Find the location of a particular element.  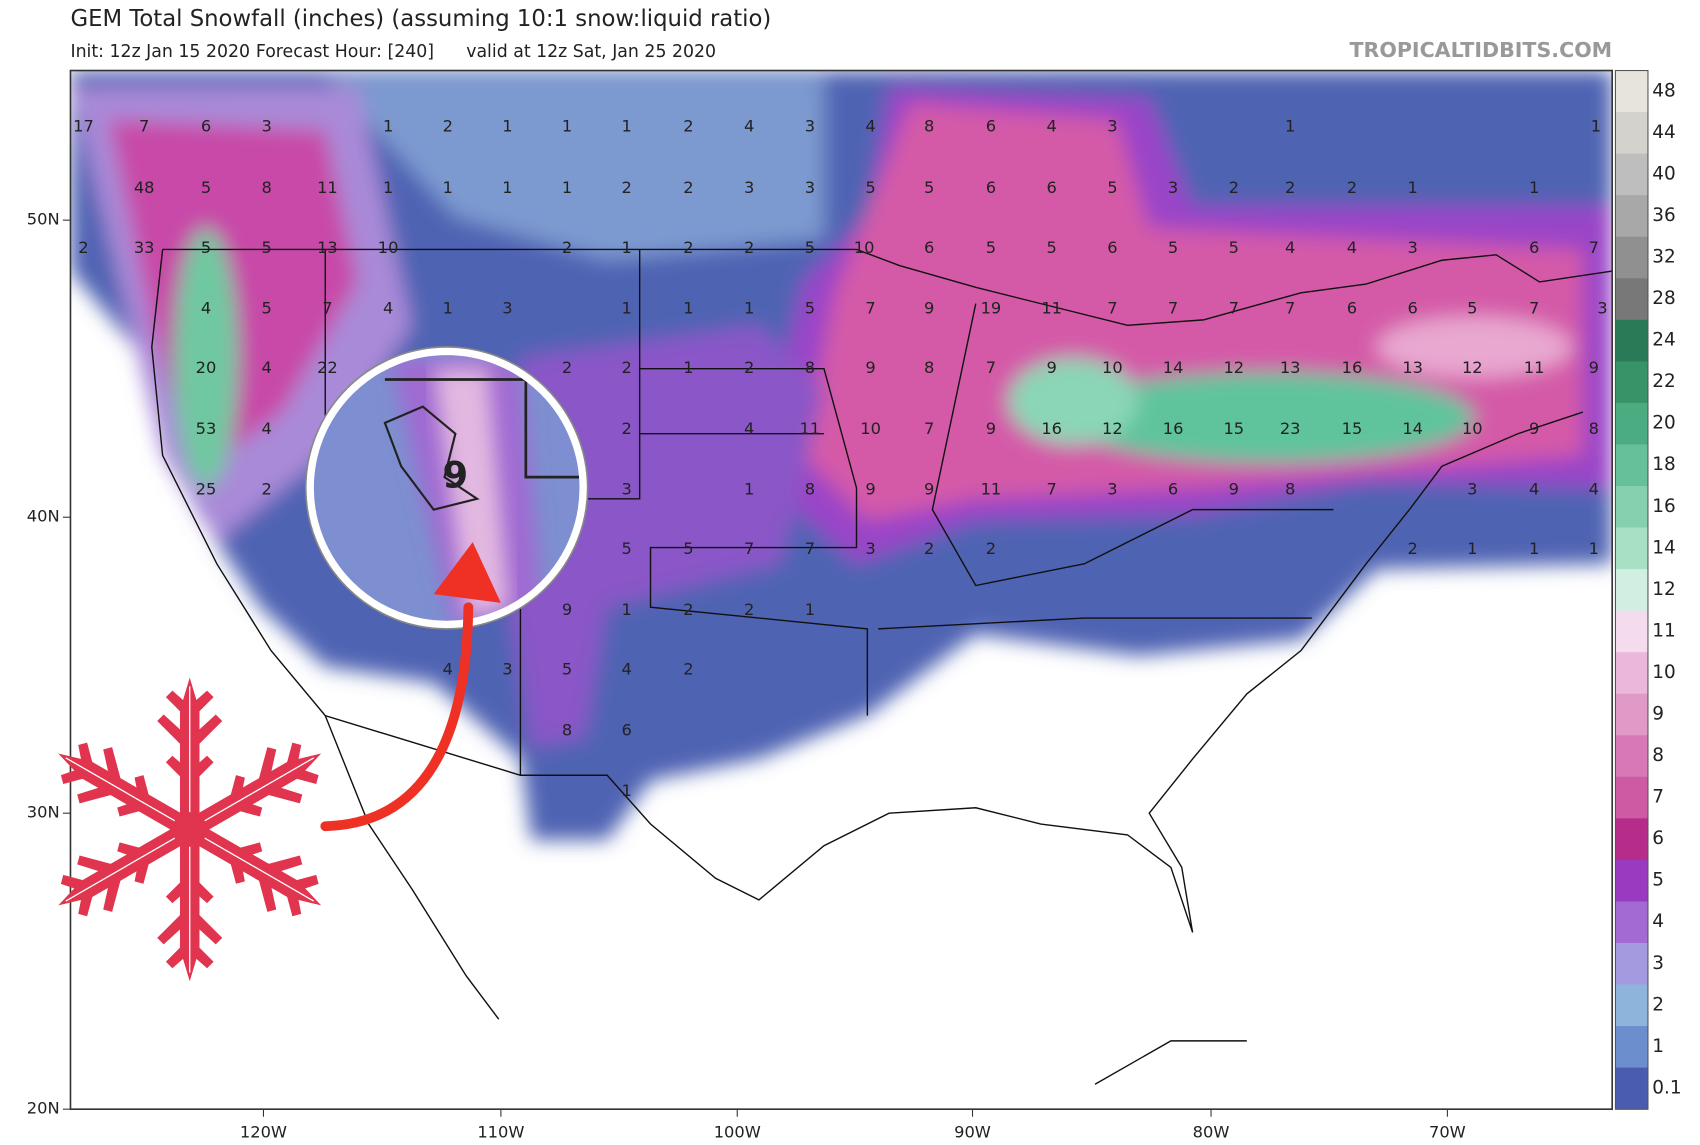

colorbar-label: 6 is located at coordinates (1658, 838).